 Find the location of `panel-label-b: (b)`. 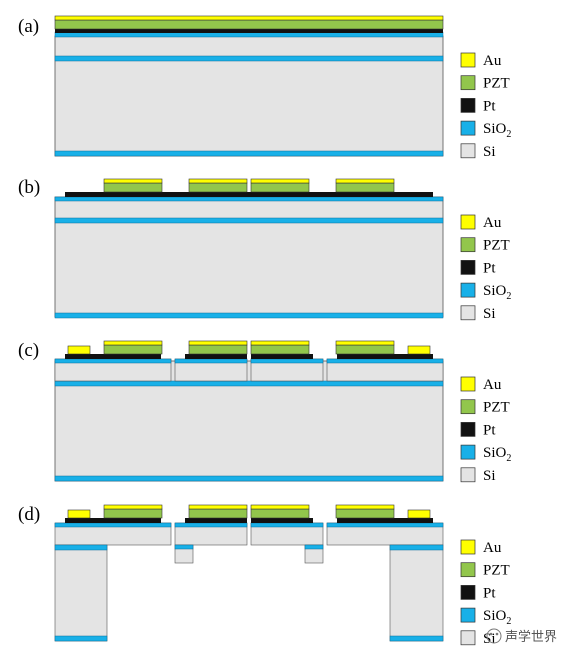

panel-label-b: (b) is located at coordinates (29, 187).